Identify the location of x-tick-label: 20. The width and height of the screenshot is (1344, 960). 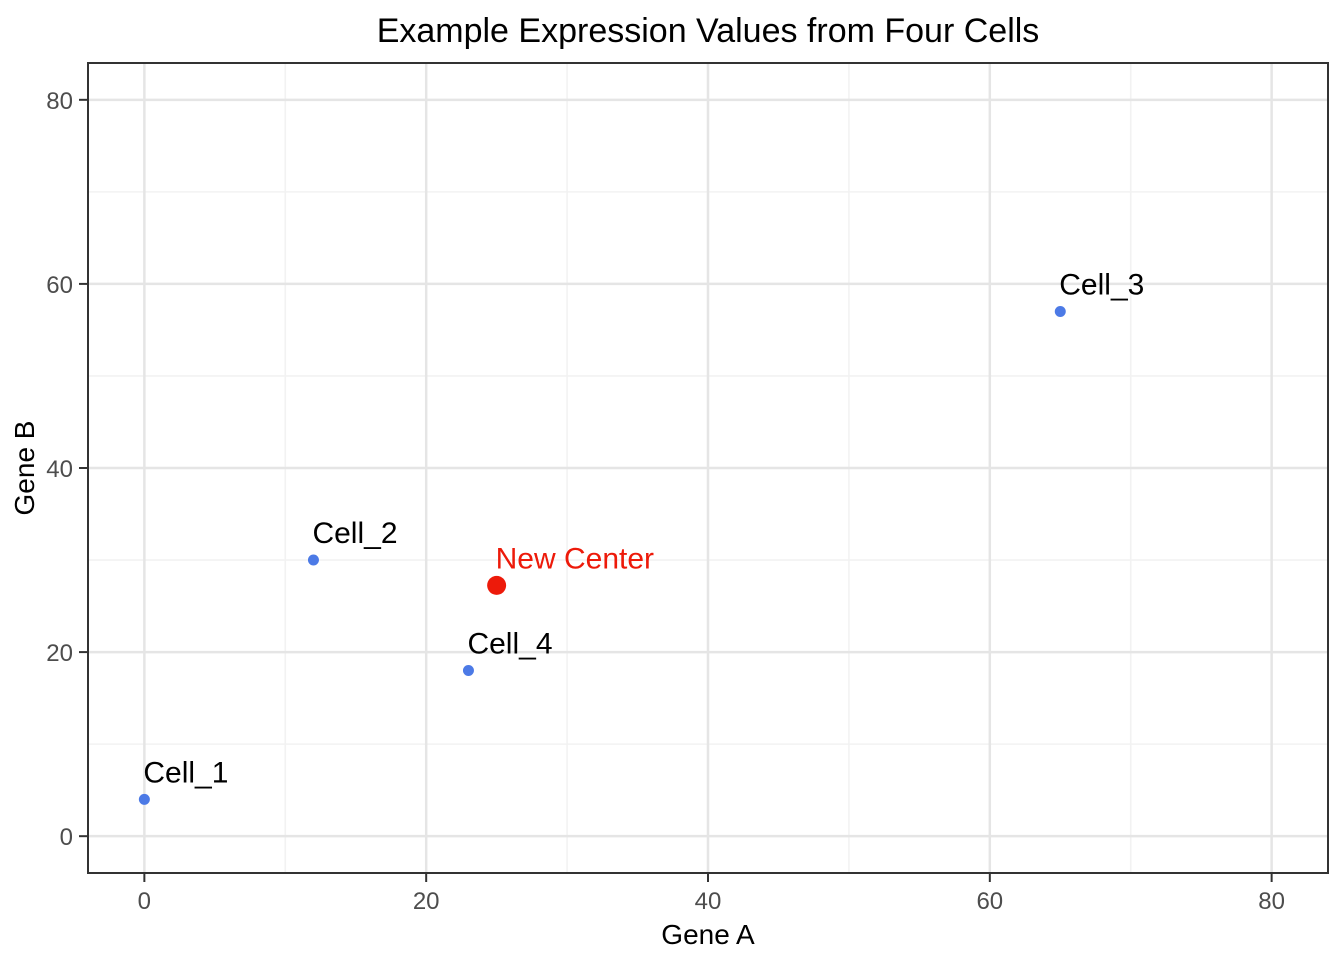
(426, 901).